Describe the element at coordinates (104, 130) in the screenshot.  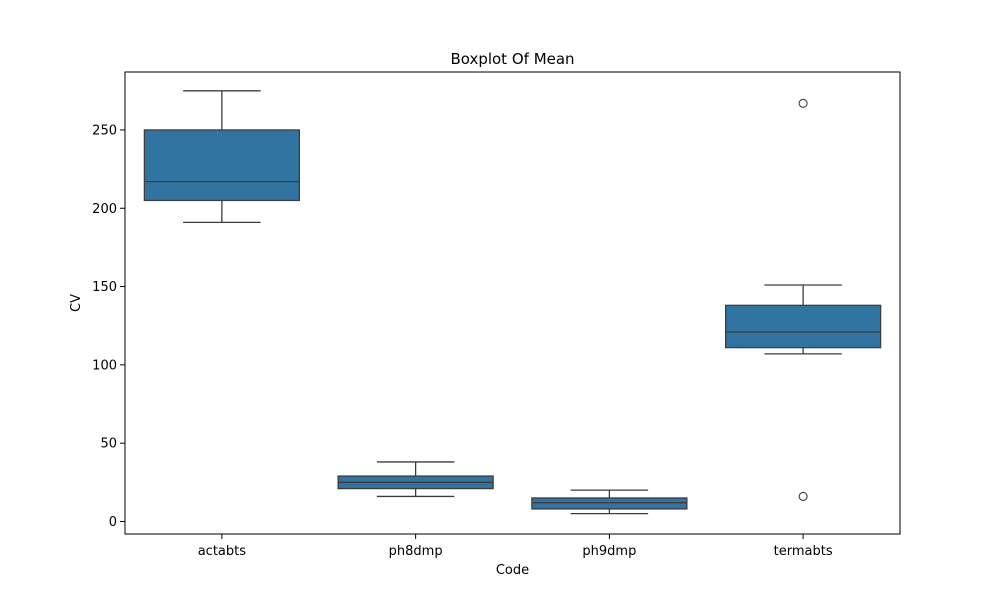
I see `y-tick-label: 250` at that location.